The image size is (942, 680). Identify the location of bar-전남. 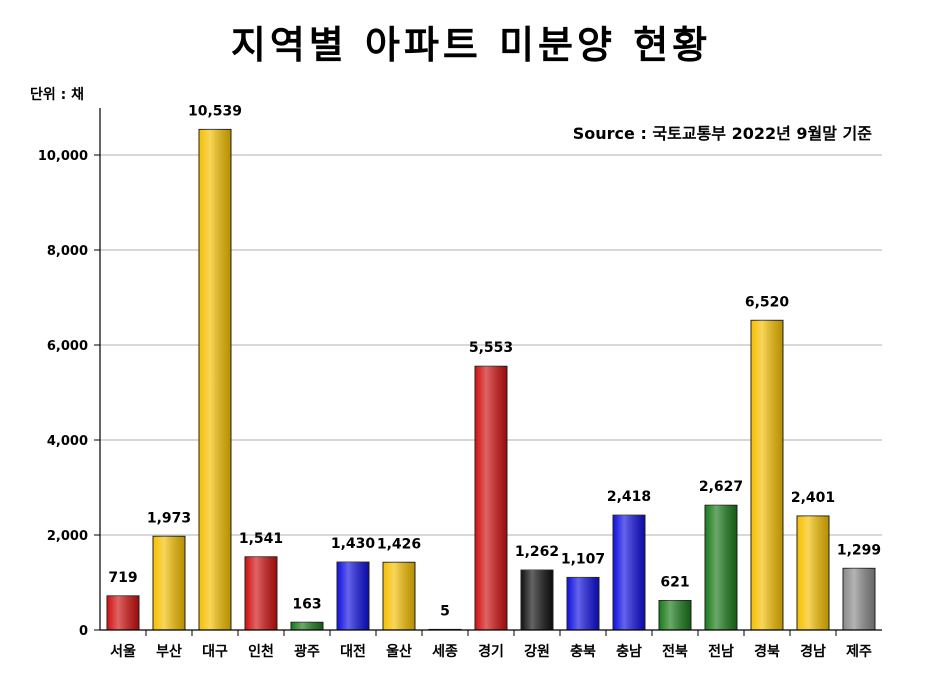
(721, 567).